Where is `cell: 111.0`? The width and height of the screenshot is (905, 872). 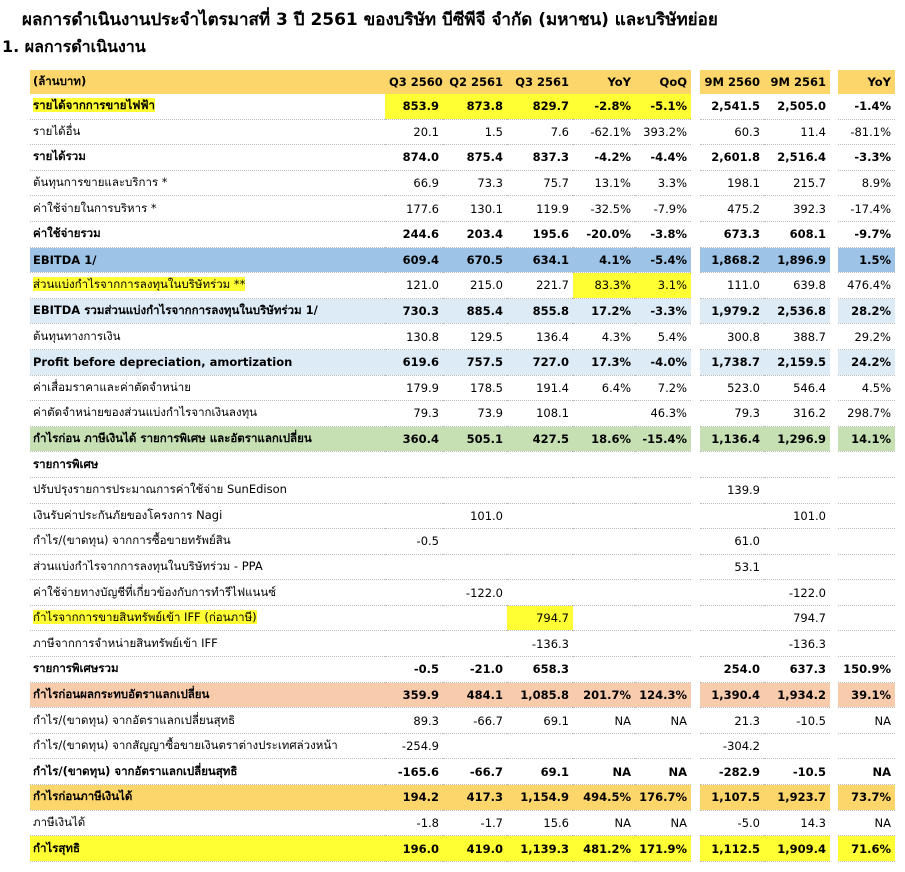 cell: 111.0 is located at coordinates (732, 285).